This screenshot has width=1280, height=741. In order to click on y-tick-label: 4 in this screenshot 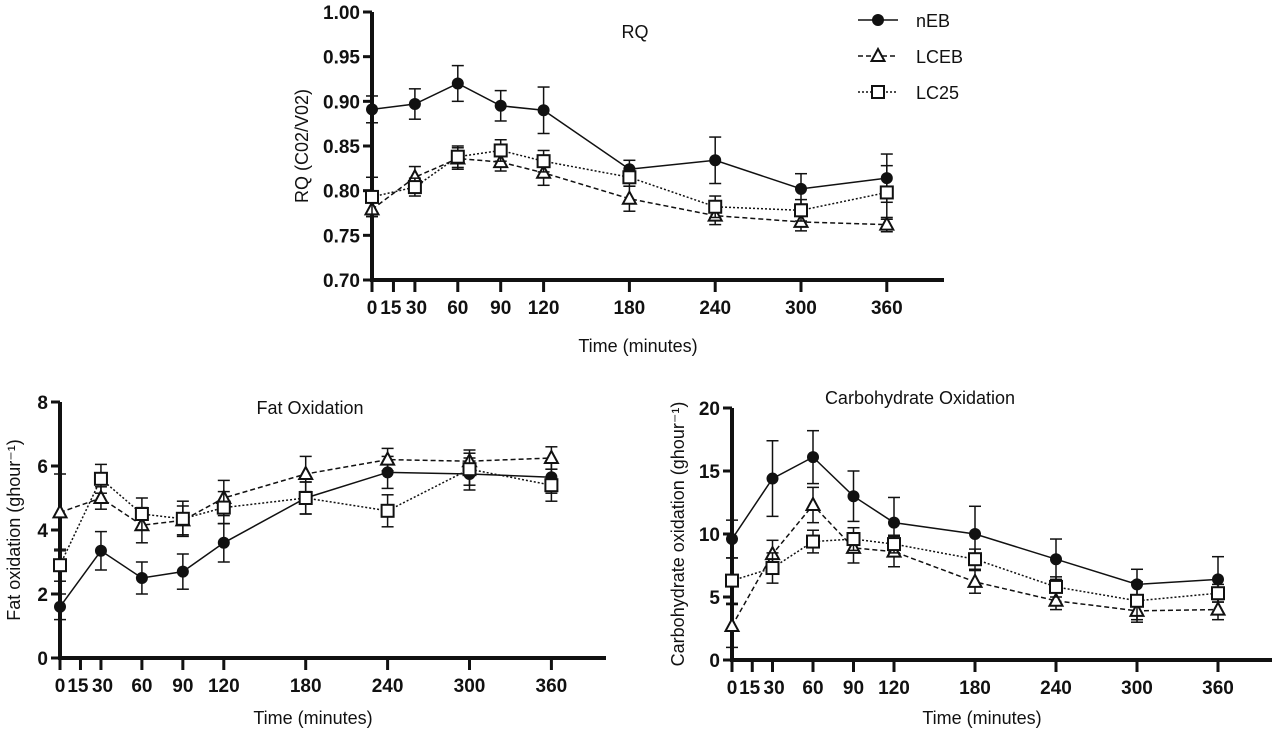, I will do `click(42, 531)`.